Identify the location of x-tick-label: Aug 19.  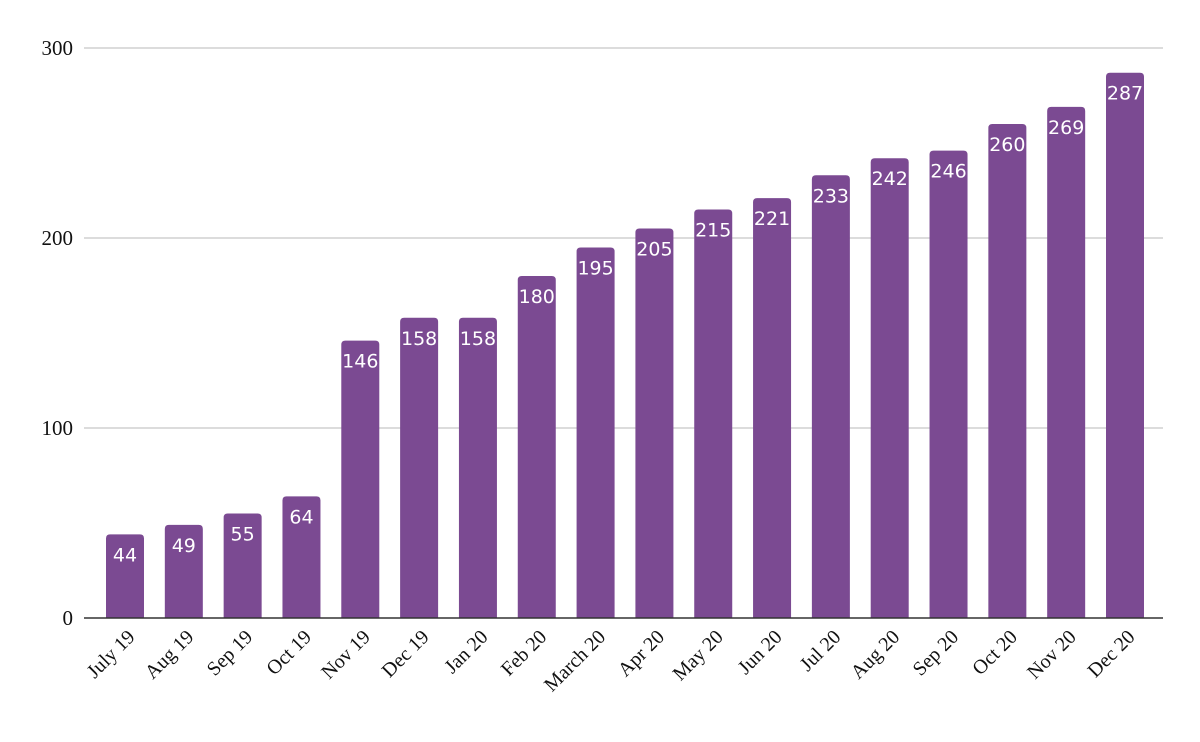
(170, 655).